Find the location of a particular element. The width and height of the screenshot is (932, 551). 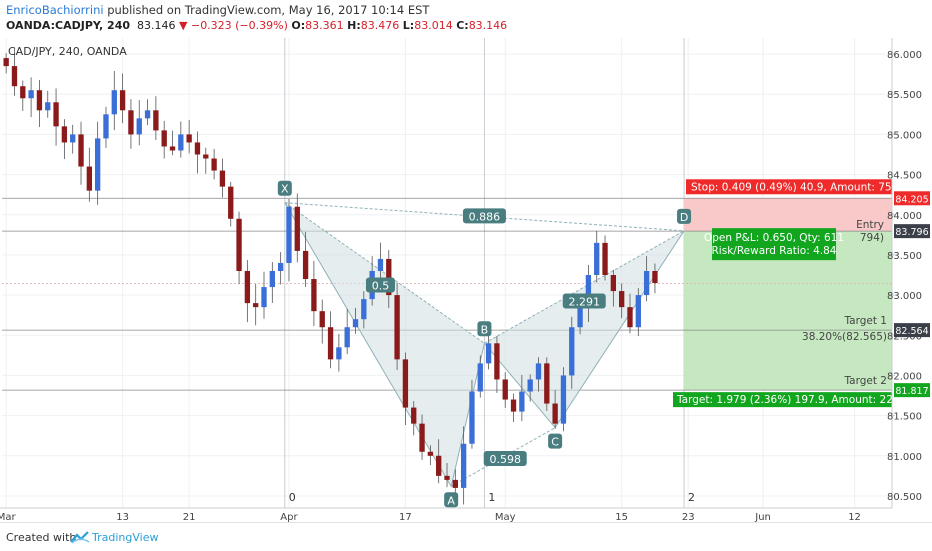

point-label-text: C is located at coordinates (555, 442).